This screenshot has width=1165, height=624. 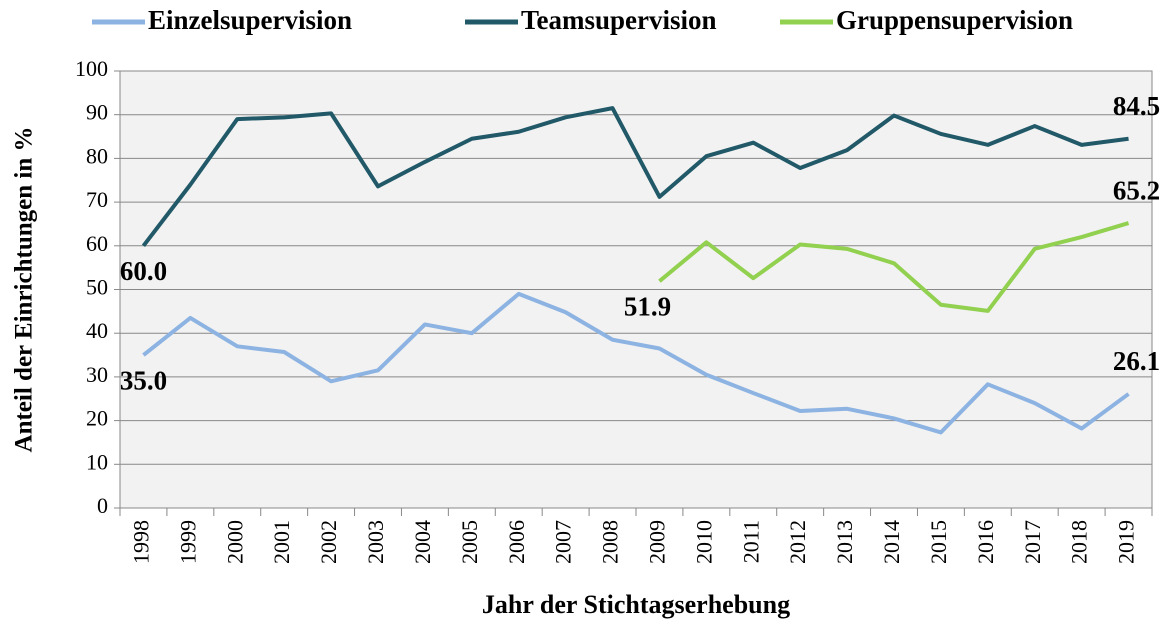 What do you see at coordinates (97, 461) in the screenshot?
I see `y-tick-label: 10` at bounding box center [97, 461].